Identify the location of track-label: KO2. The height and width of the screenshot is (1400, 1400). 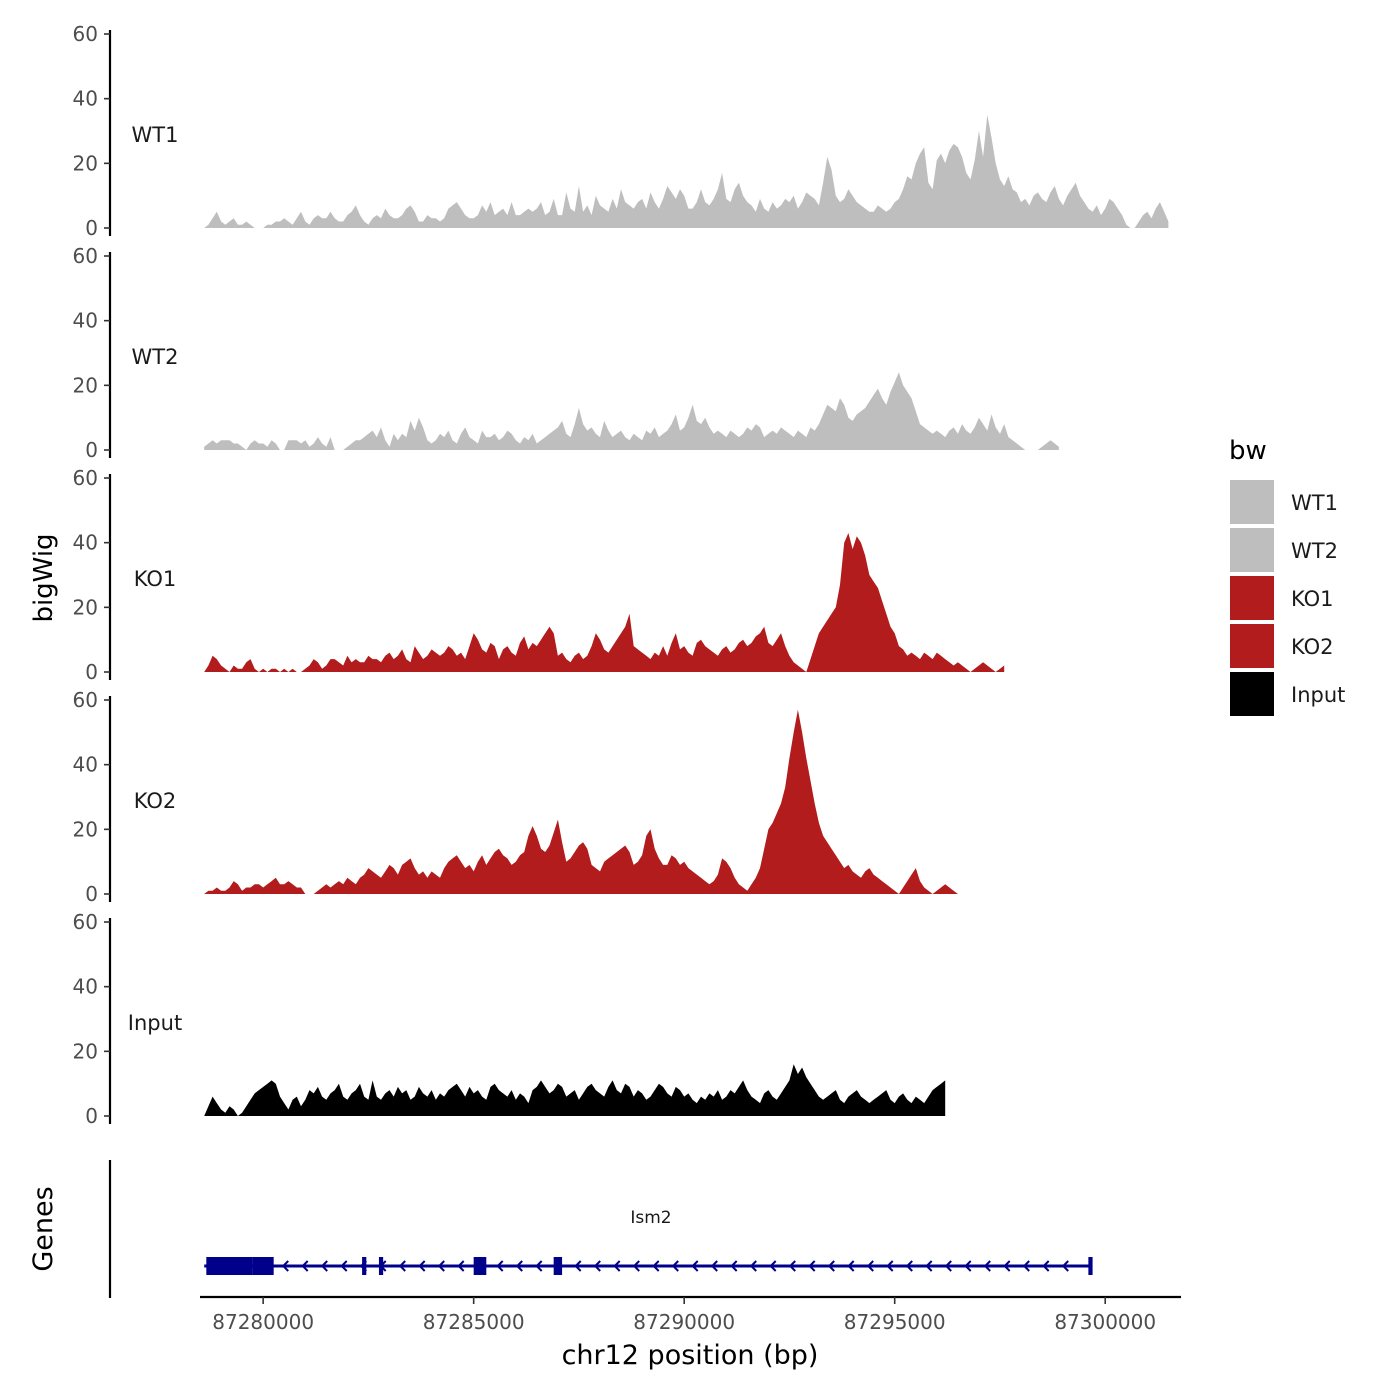
(155, 801).